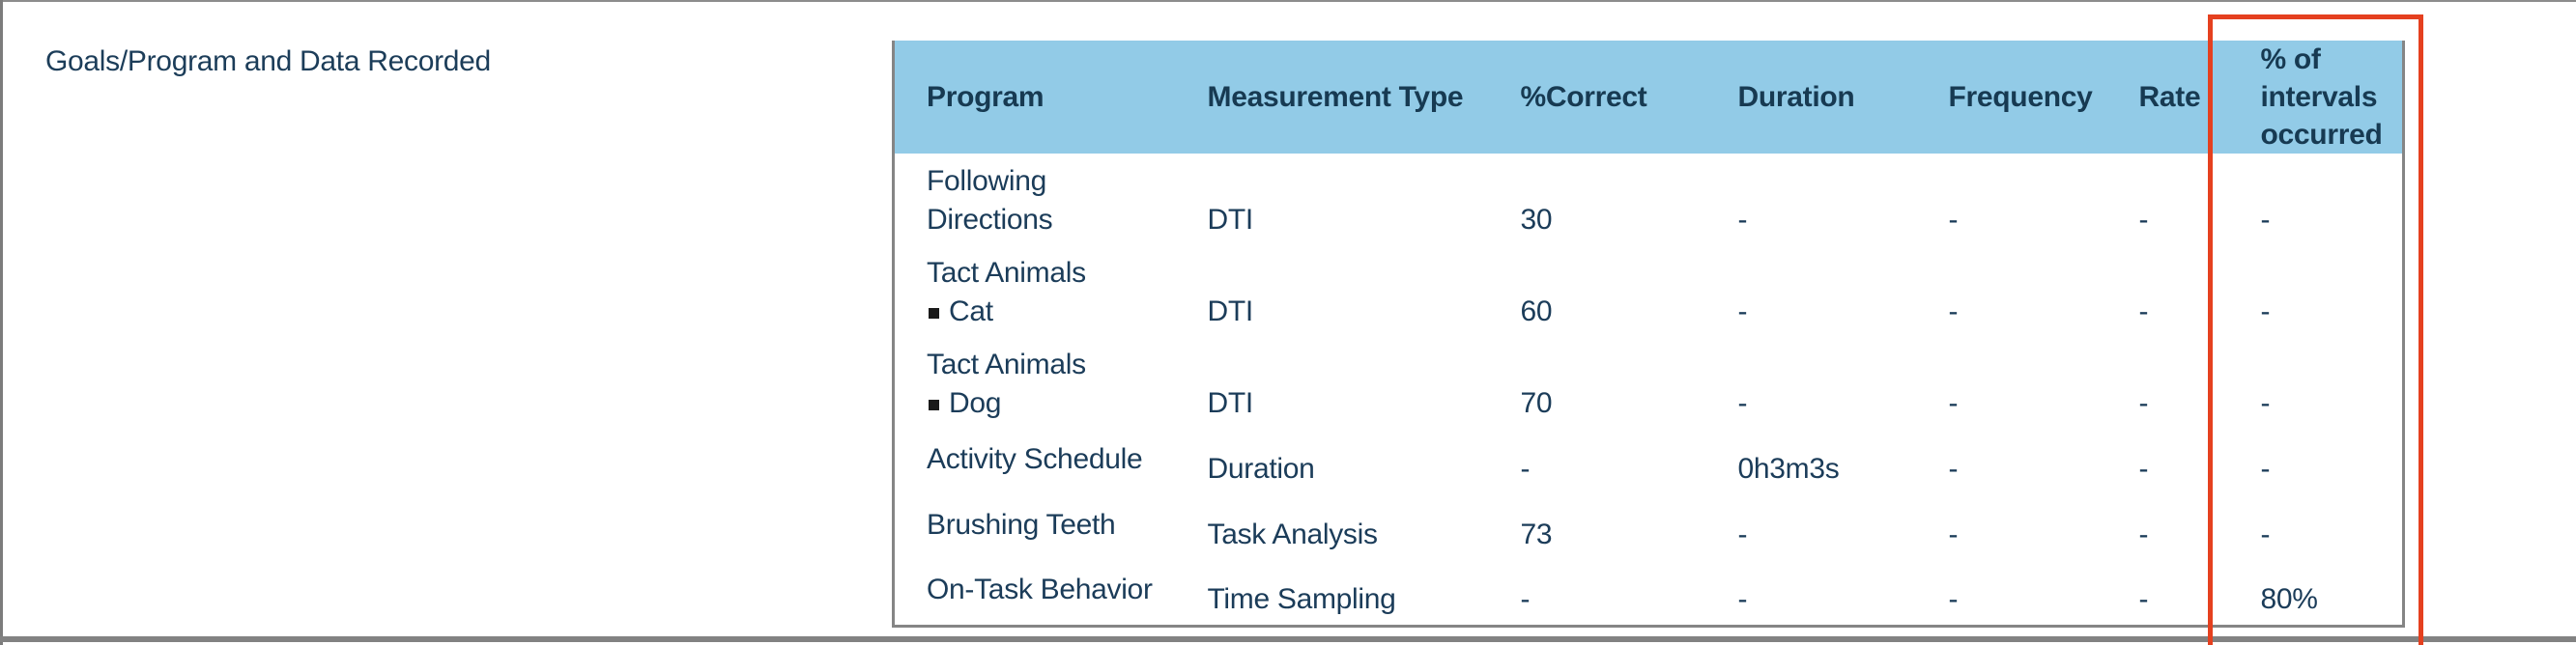 The image size is (2576, 645). Describe the element at coordinates (1649, 461) in the screenshot. I see `table-row: Activity Schedule Duration - 0h3m3s - - -` at that location.